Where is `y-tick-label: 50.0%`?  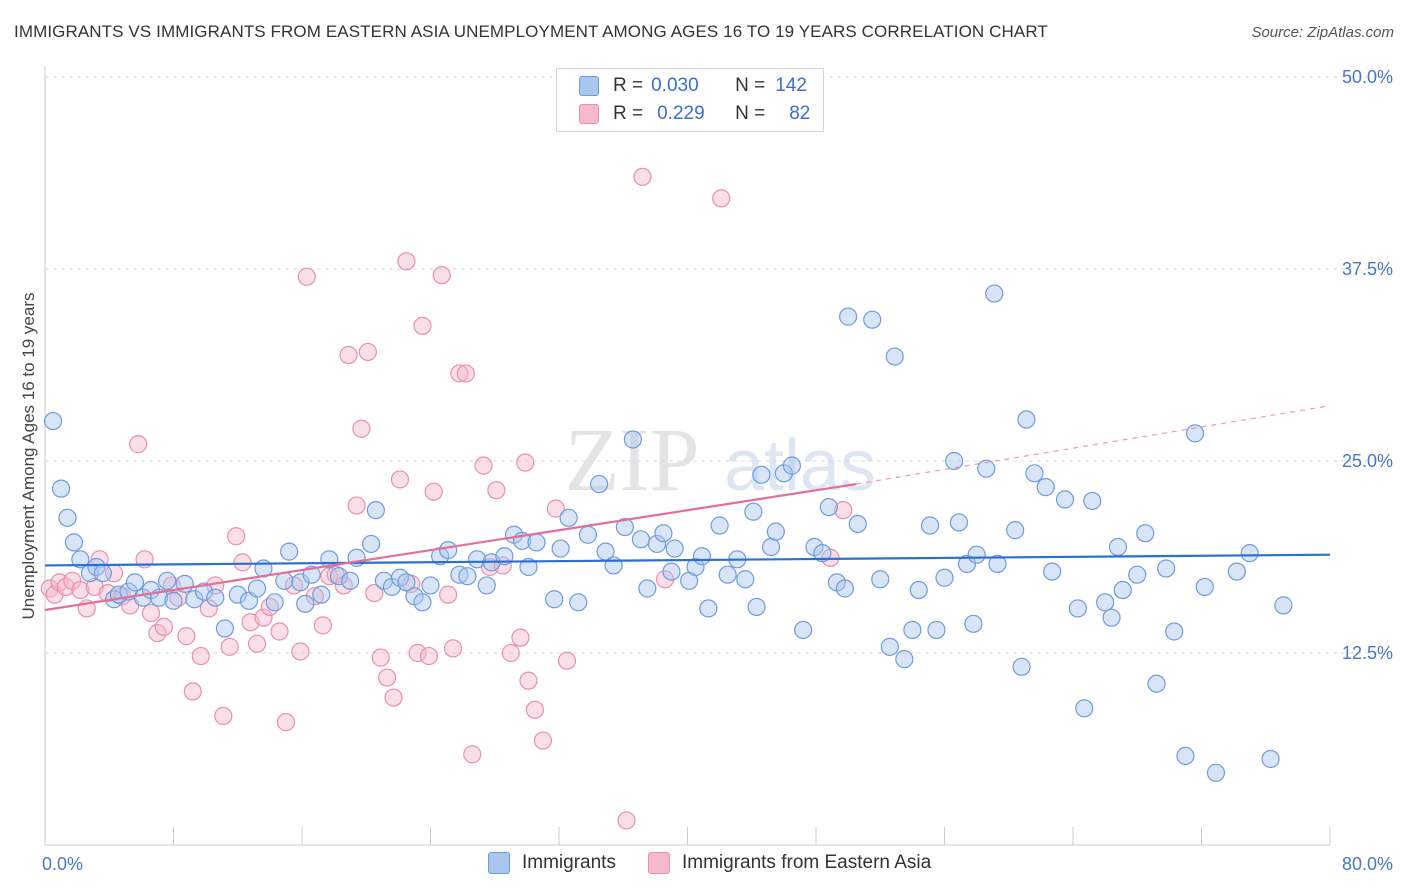 y-tick-label: 50.0% is located at coordinates (1367, 77).